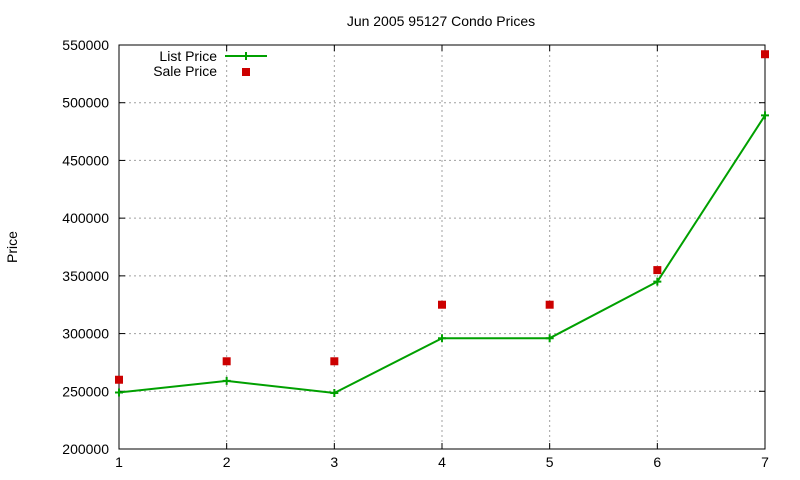  What do you see at coordinates (550, 462) in the screenshot?
I see `x-tick-label: 5` at bounding box center [550, 462].